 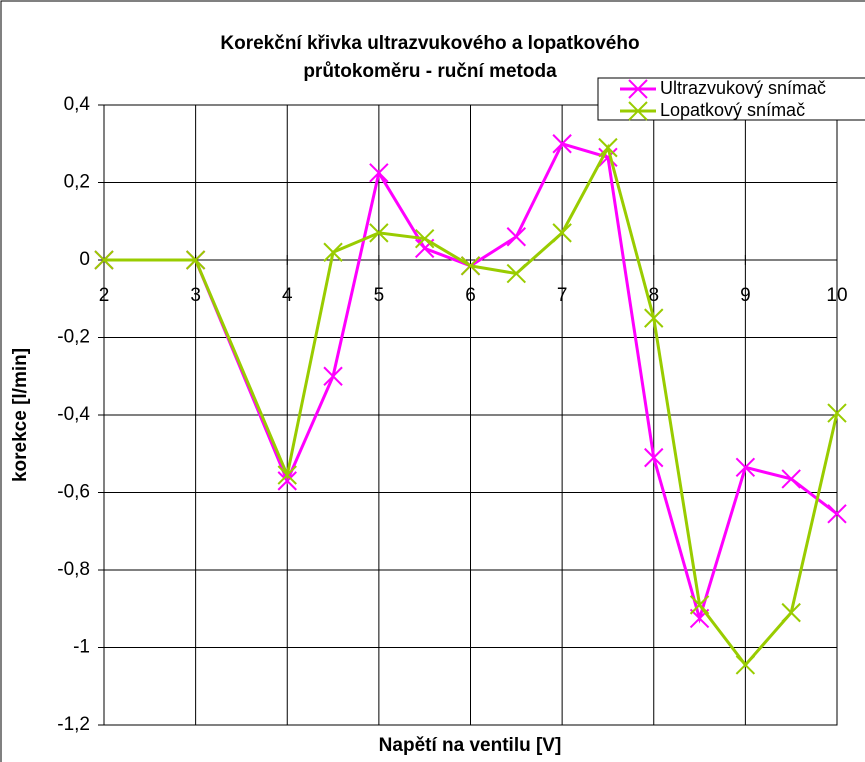 I want to click on y-tick-label: 0,4, so click(x=77, y=104).